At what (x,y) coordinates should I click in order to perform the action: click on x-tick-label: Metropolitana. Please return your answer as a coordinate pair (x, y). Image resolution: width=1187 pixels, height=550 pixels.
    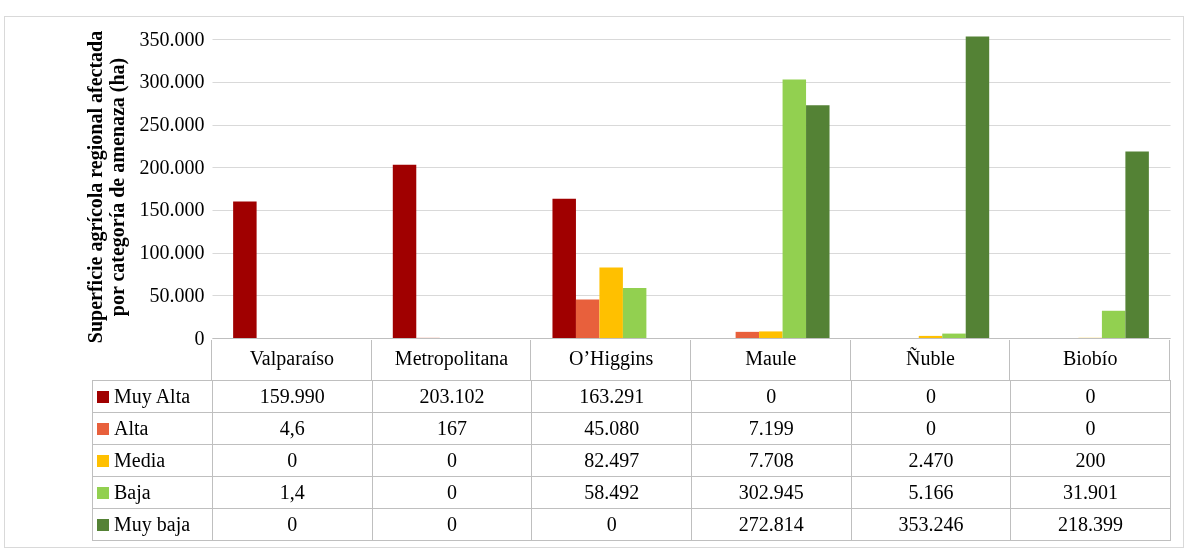
    Looking at the image, I should click on (451, 358).